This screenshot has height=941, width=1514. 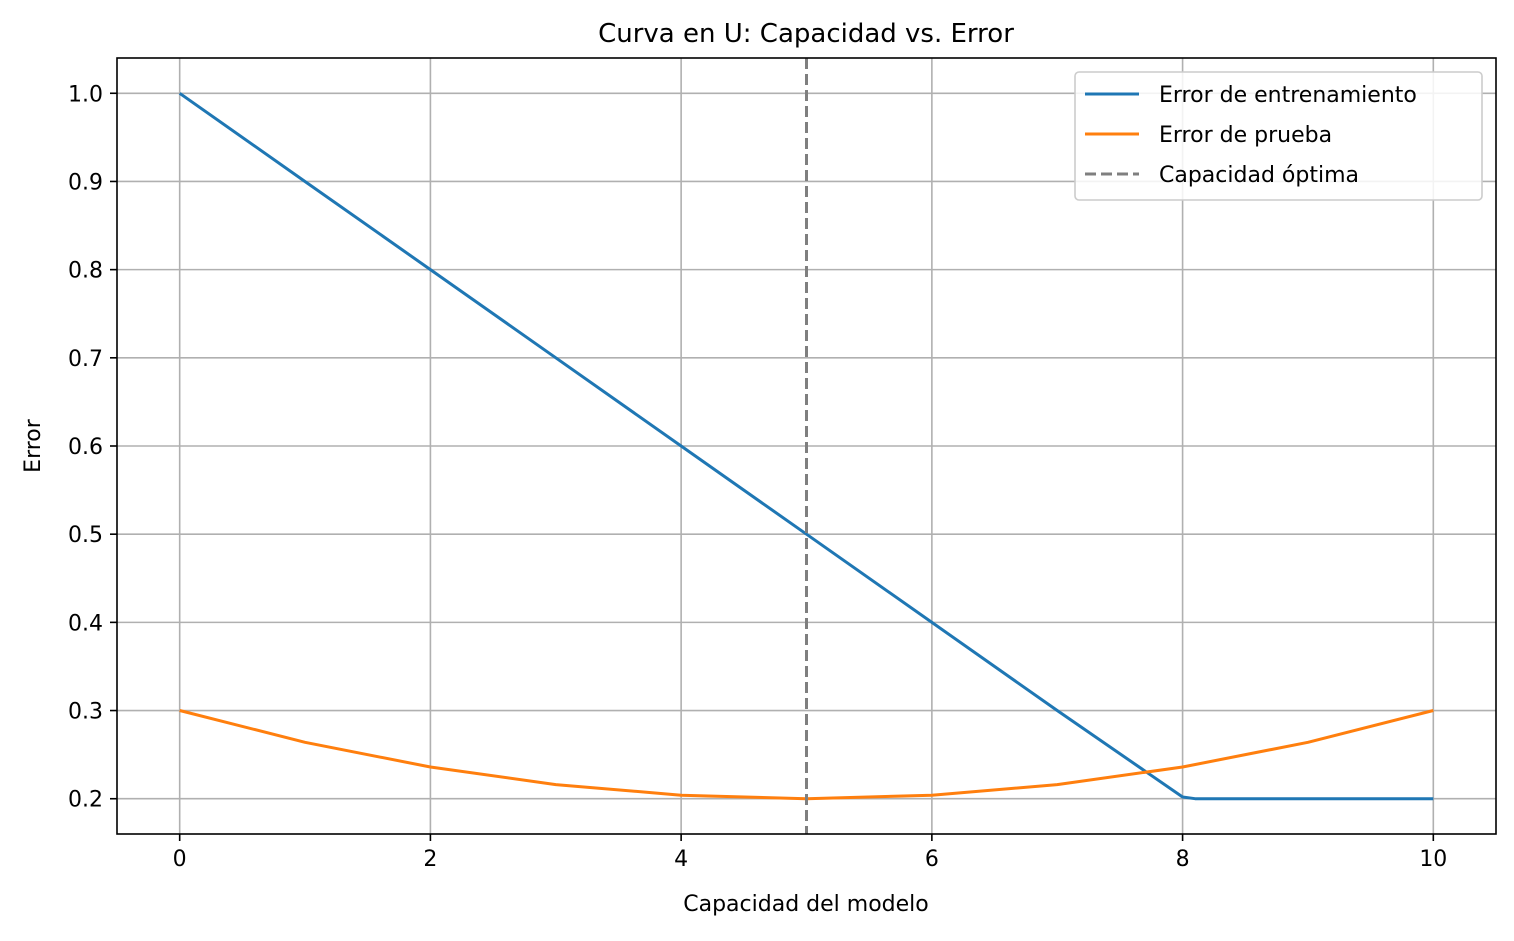 I want to click on y-tick-label: 0.2, so click(x=85, y=800).